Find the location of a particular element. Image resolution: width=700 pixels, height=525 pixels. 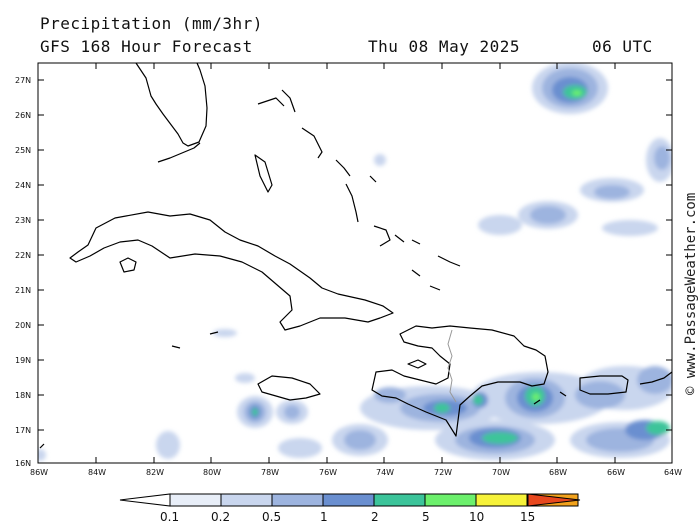

lat-label-22n: 22N is located at coordinates (23, 255).